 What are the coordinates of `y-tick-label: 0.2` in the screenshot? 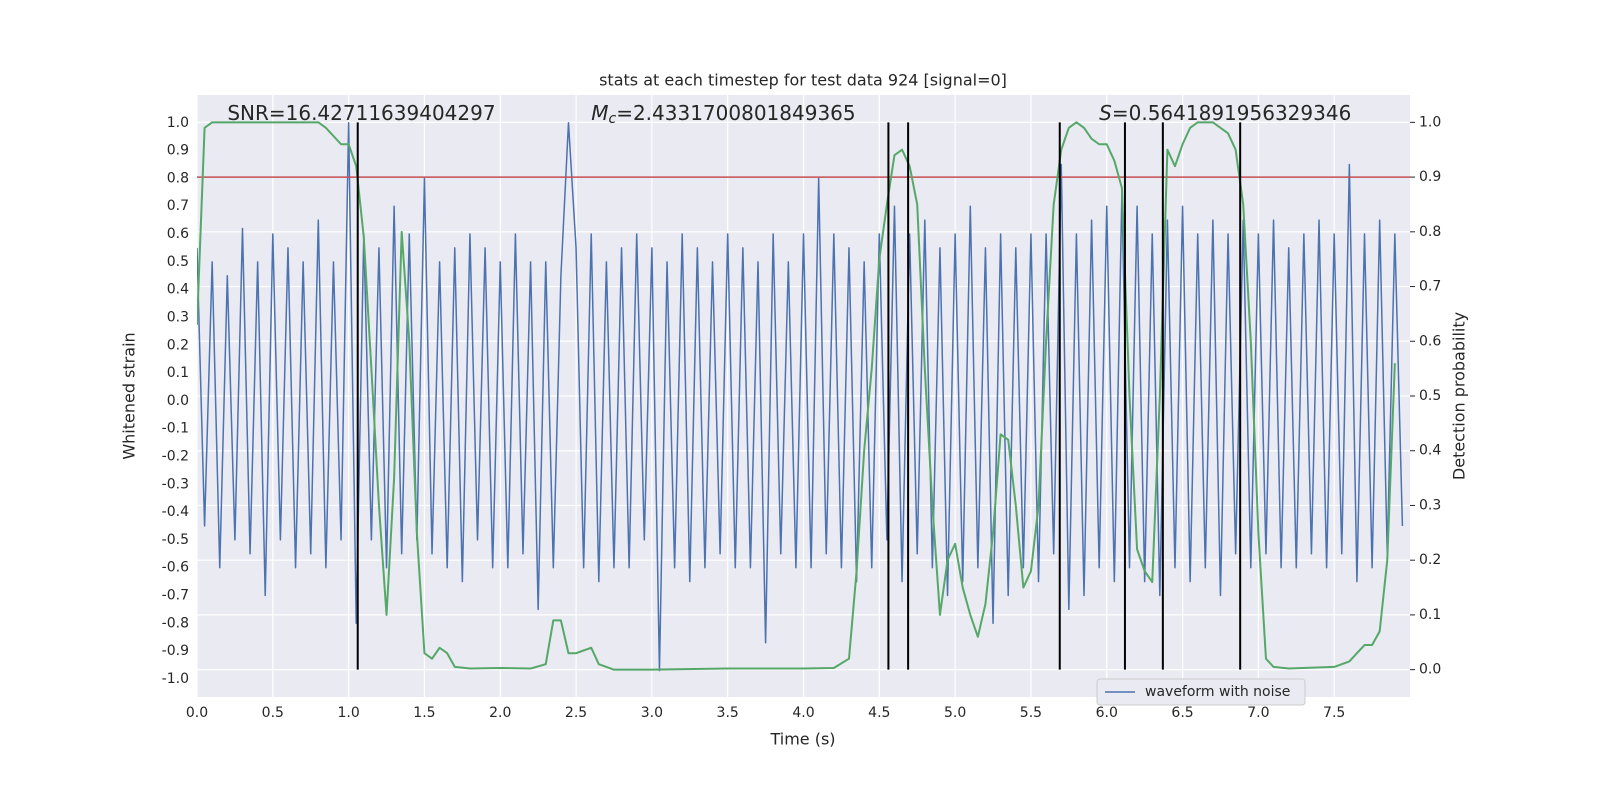 It's located at (178, 345).